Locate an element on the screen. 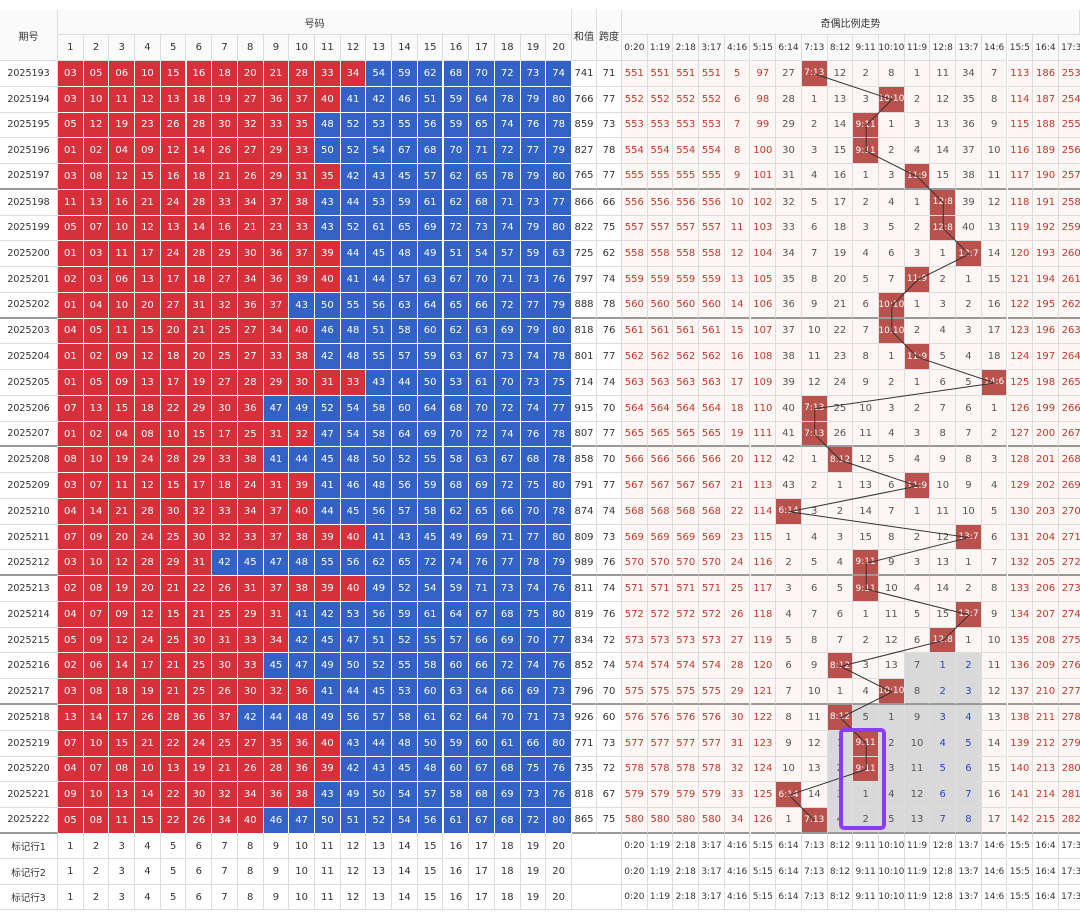 Image resolution: width=1080 pixels, height=916 pixels. ratio-miss: 120 is located at coordinates (1020, 254).